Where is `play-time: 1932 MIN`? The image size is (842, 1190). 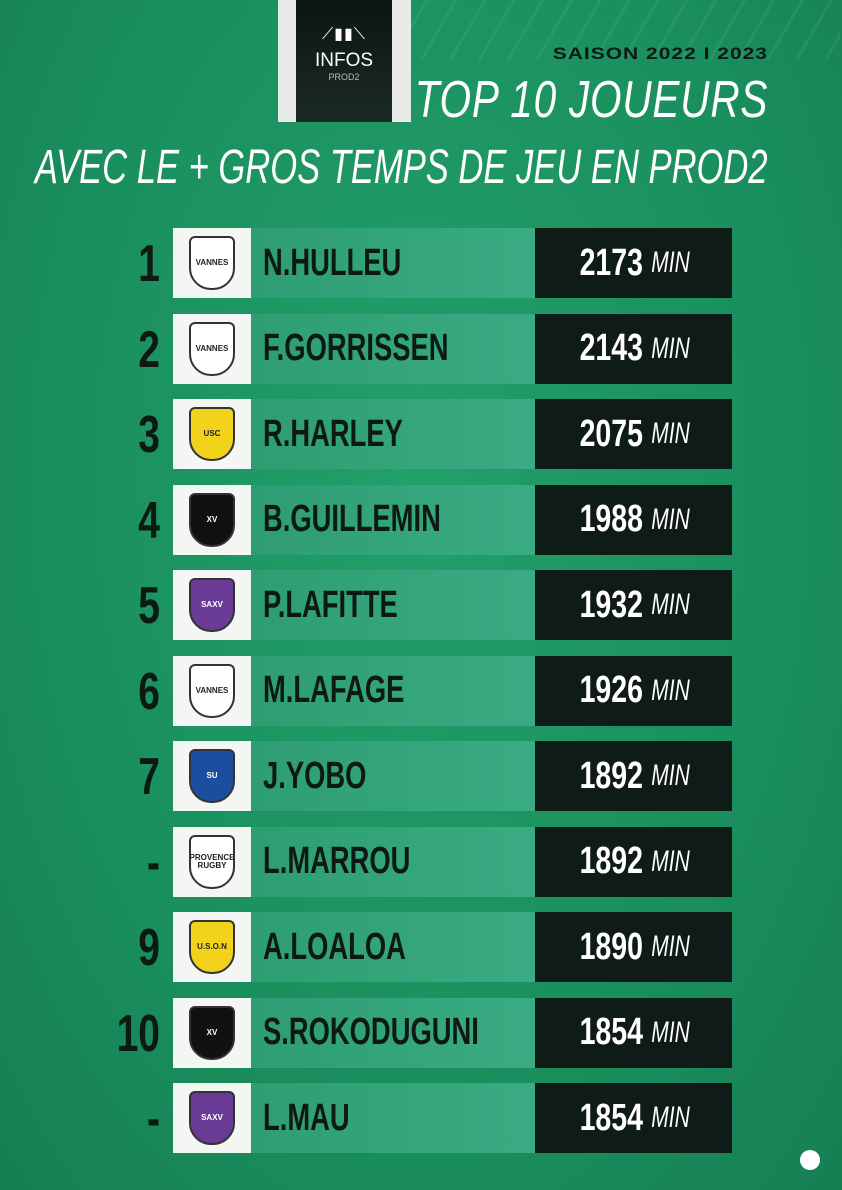
play-time: 1932 MIN is located at coordinates (633, 605).